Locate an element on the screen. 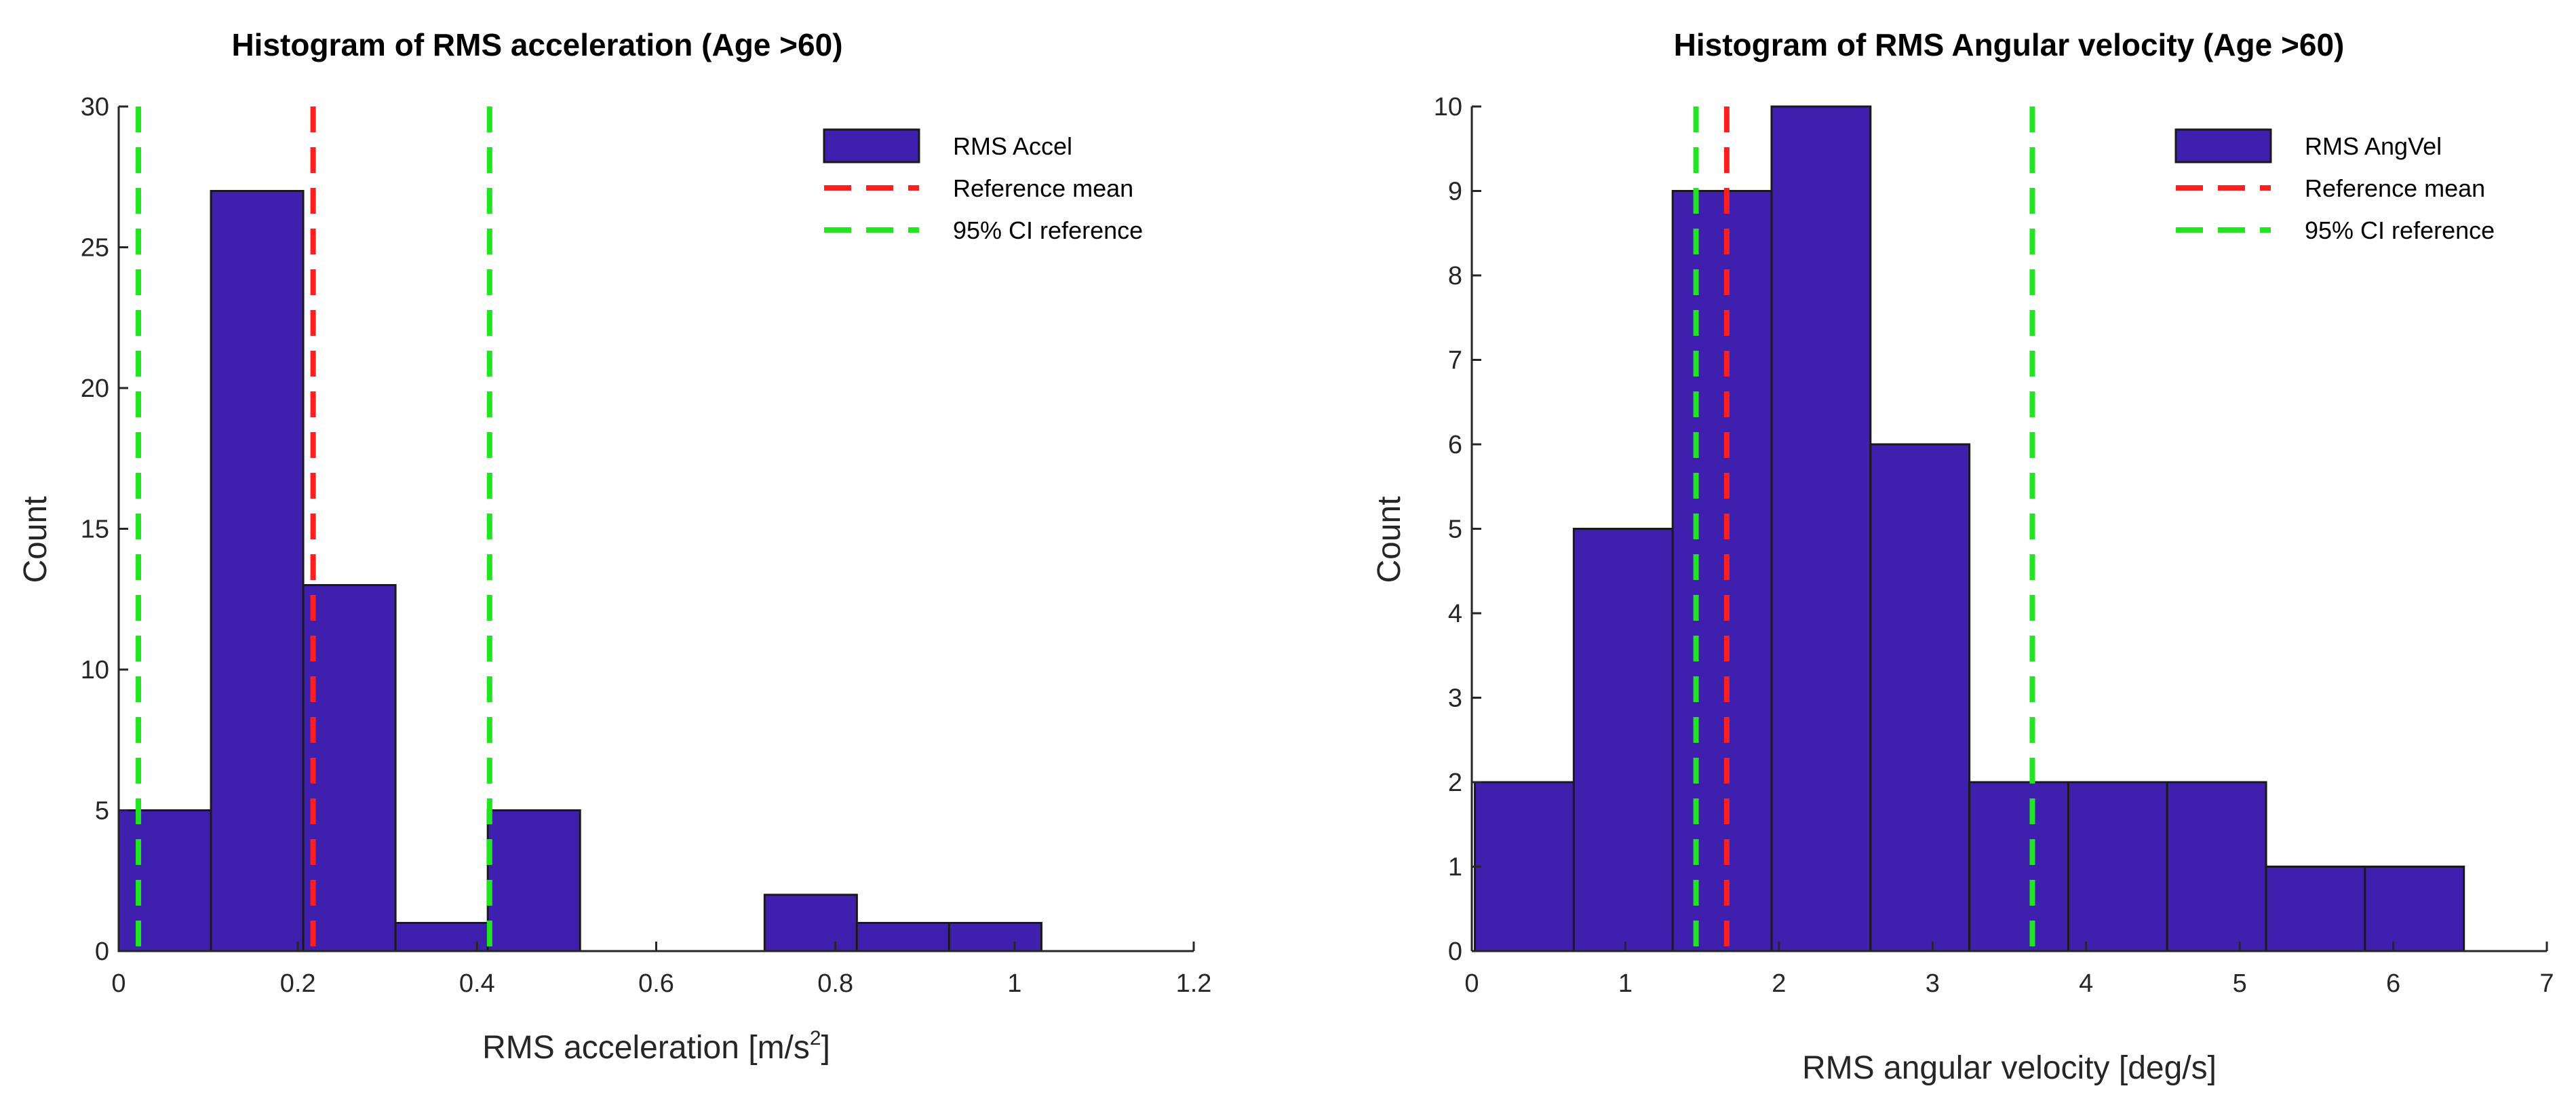 The width and height of the screenshot is (2576, 1120). legend: RMS Accel Reference mean 95% CI reference is located at coordinates (983, 186).